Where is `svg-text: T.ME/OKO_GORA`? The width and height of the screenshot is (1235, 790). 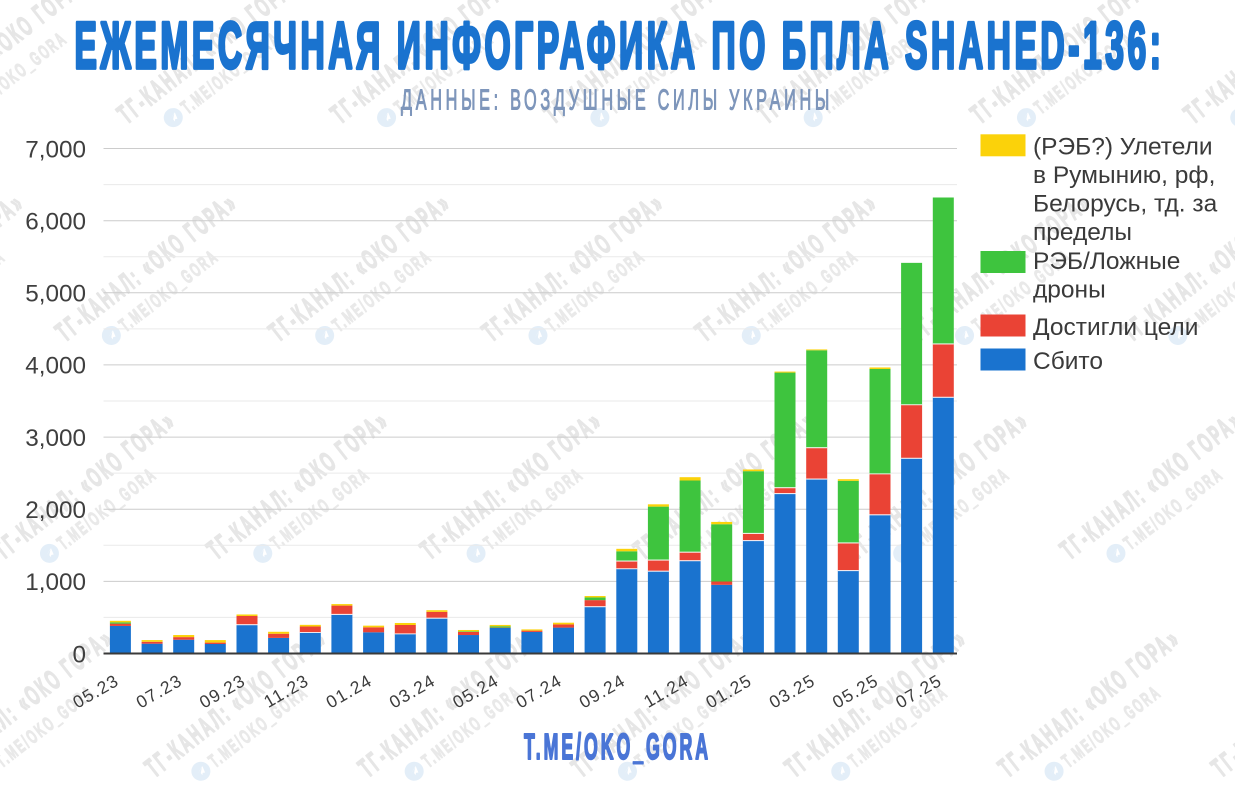 svg-text: T.ME/OKO_GORA is located at coordinates (617, 746).